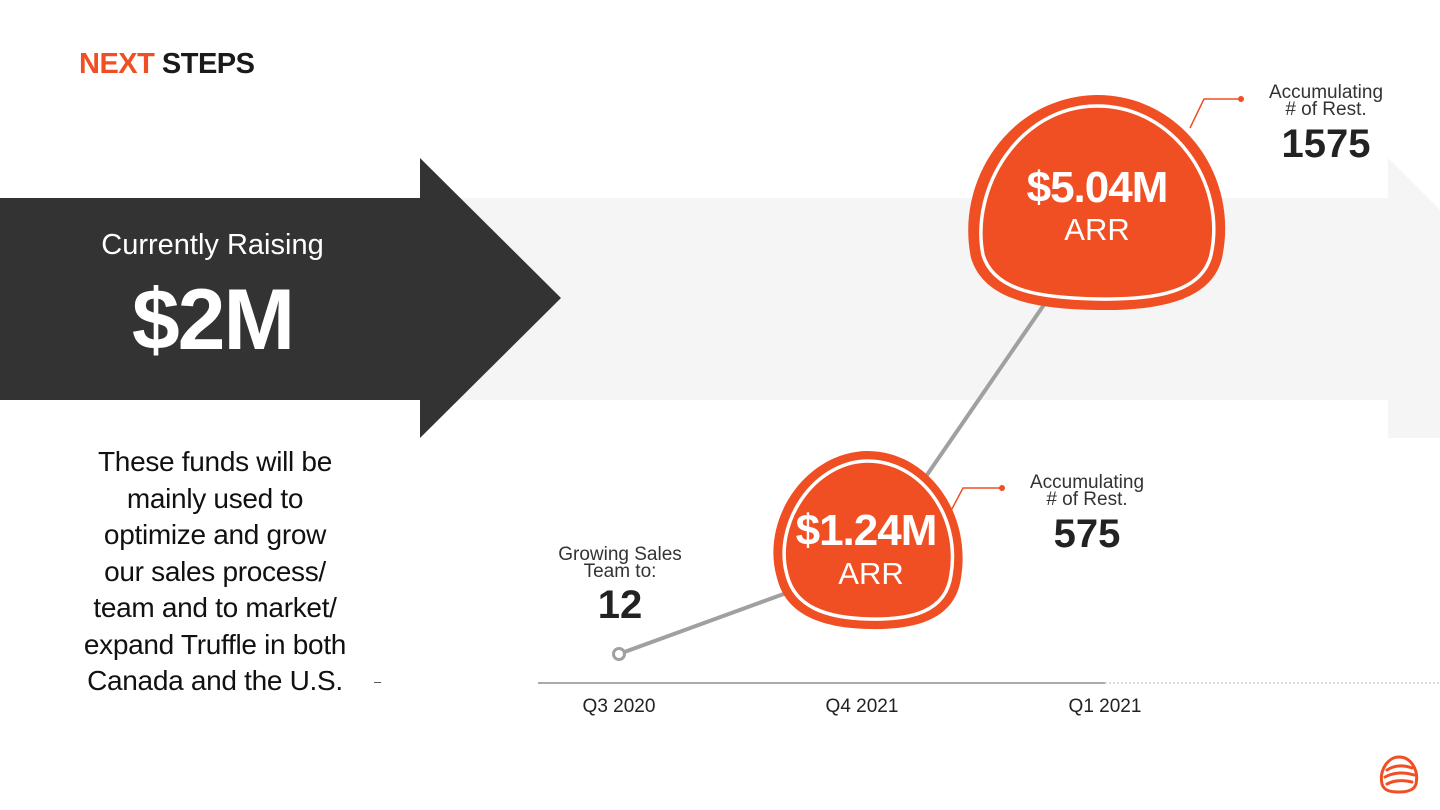  I want to click on annotation-label-q1: Accumulating # of Rest., so click(1326, 101).